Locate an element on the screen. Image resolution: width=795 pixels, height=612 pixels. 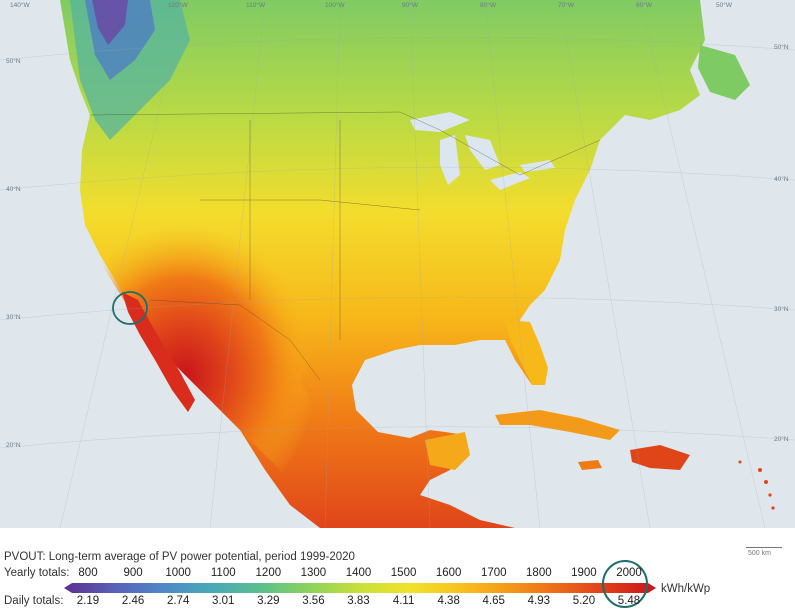
color-gradient-bar is located at coordinates (360, 588).